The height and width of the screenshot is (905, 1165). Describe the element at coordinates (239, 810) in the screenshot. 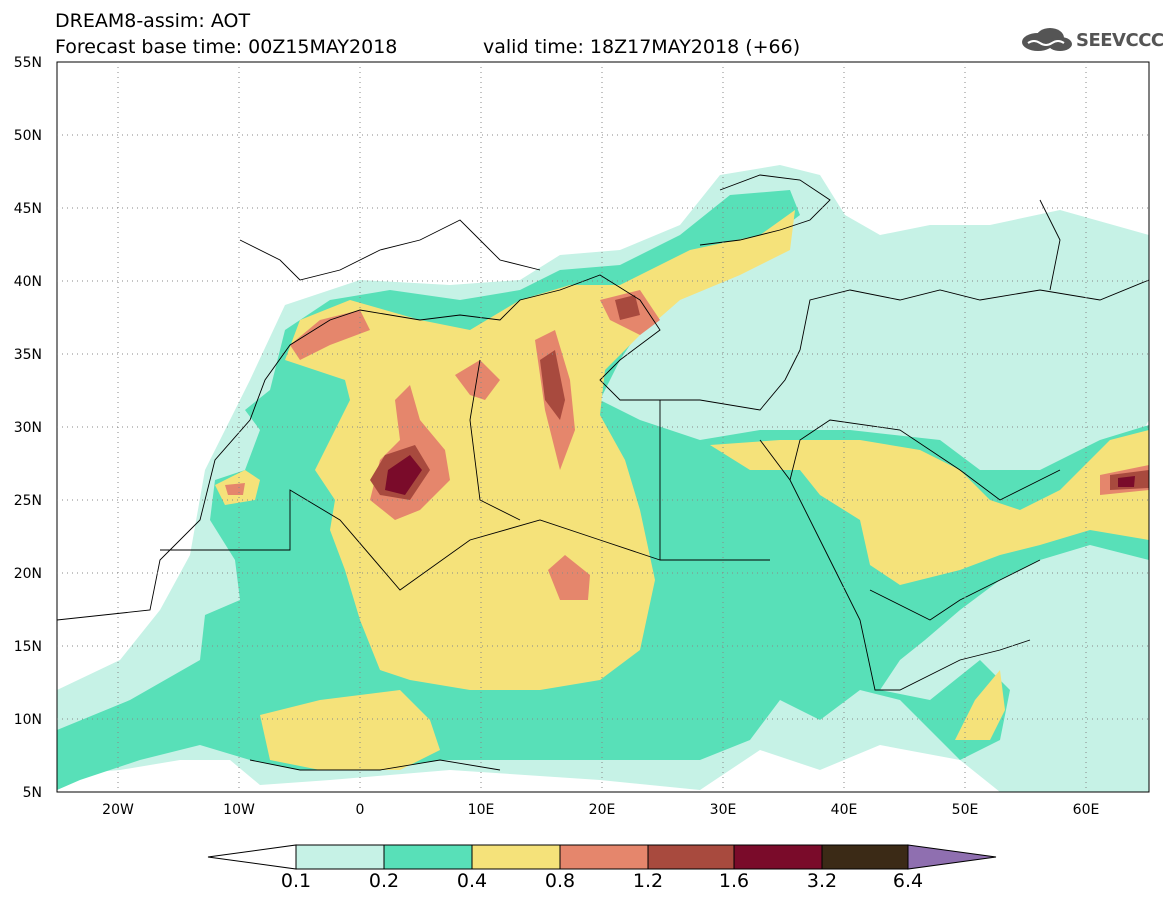

I see `lon-label: 10W` at that location.